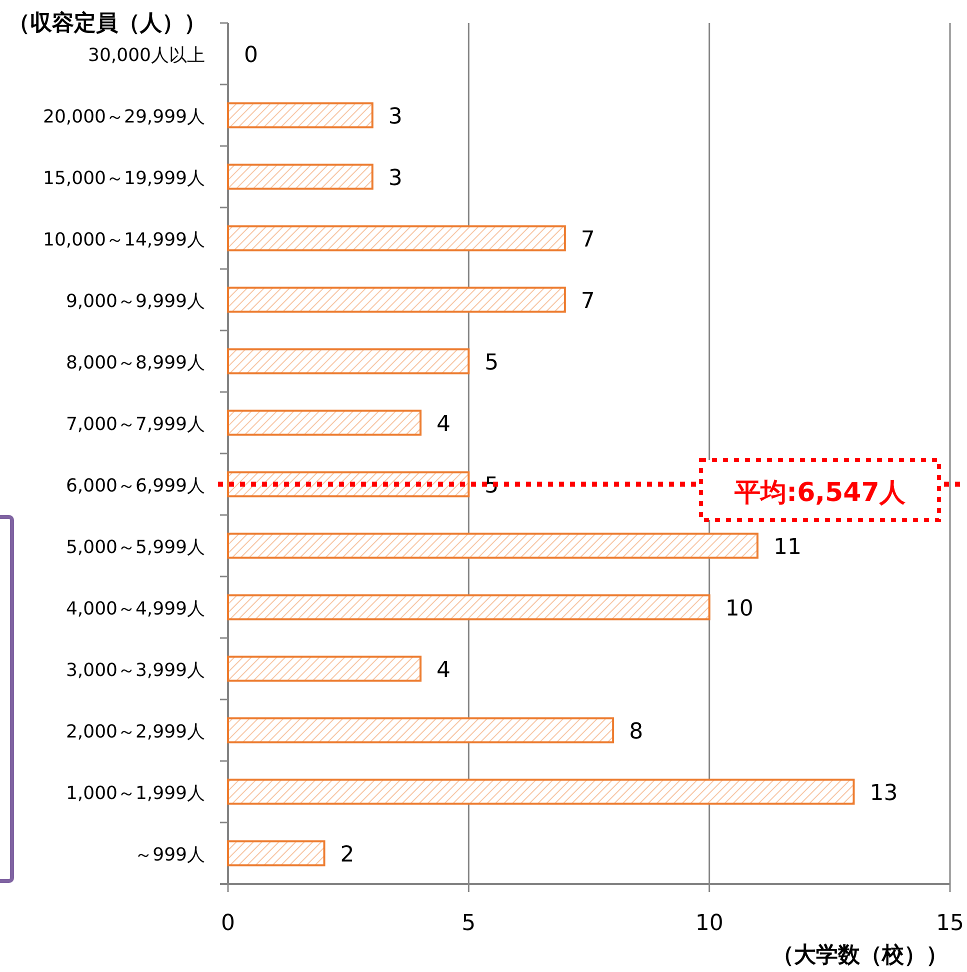 The height and width of the screenshot is (972, 967). What do you see at coordinates (135, 363) in the screenshot?
I see `y-tick-label: 8,000～8,999人` at bounding box center [135, 363].